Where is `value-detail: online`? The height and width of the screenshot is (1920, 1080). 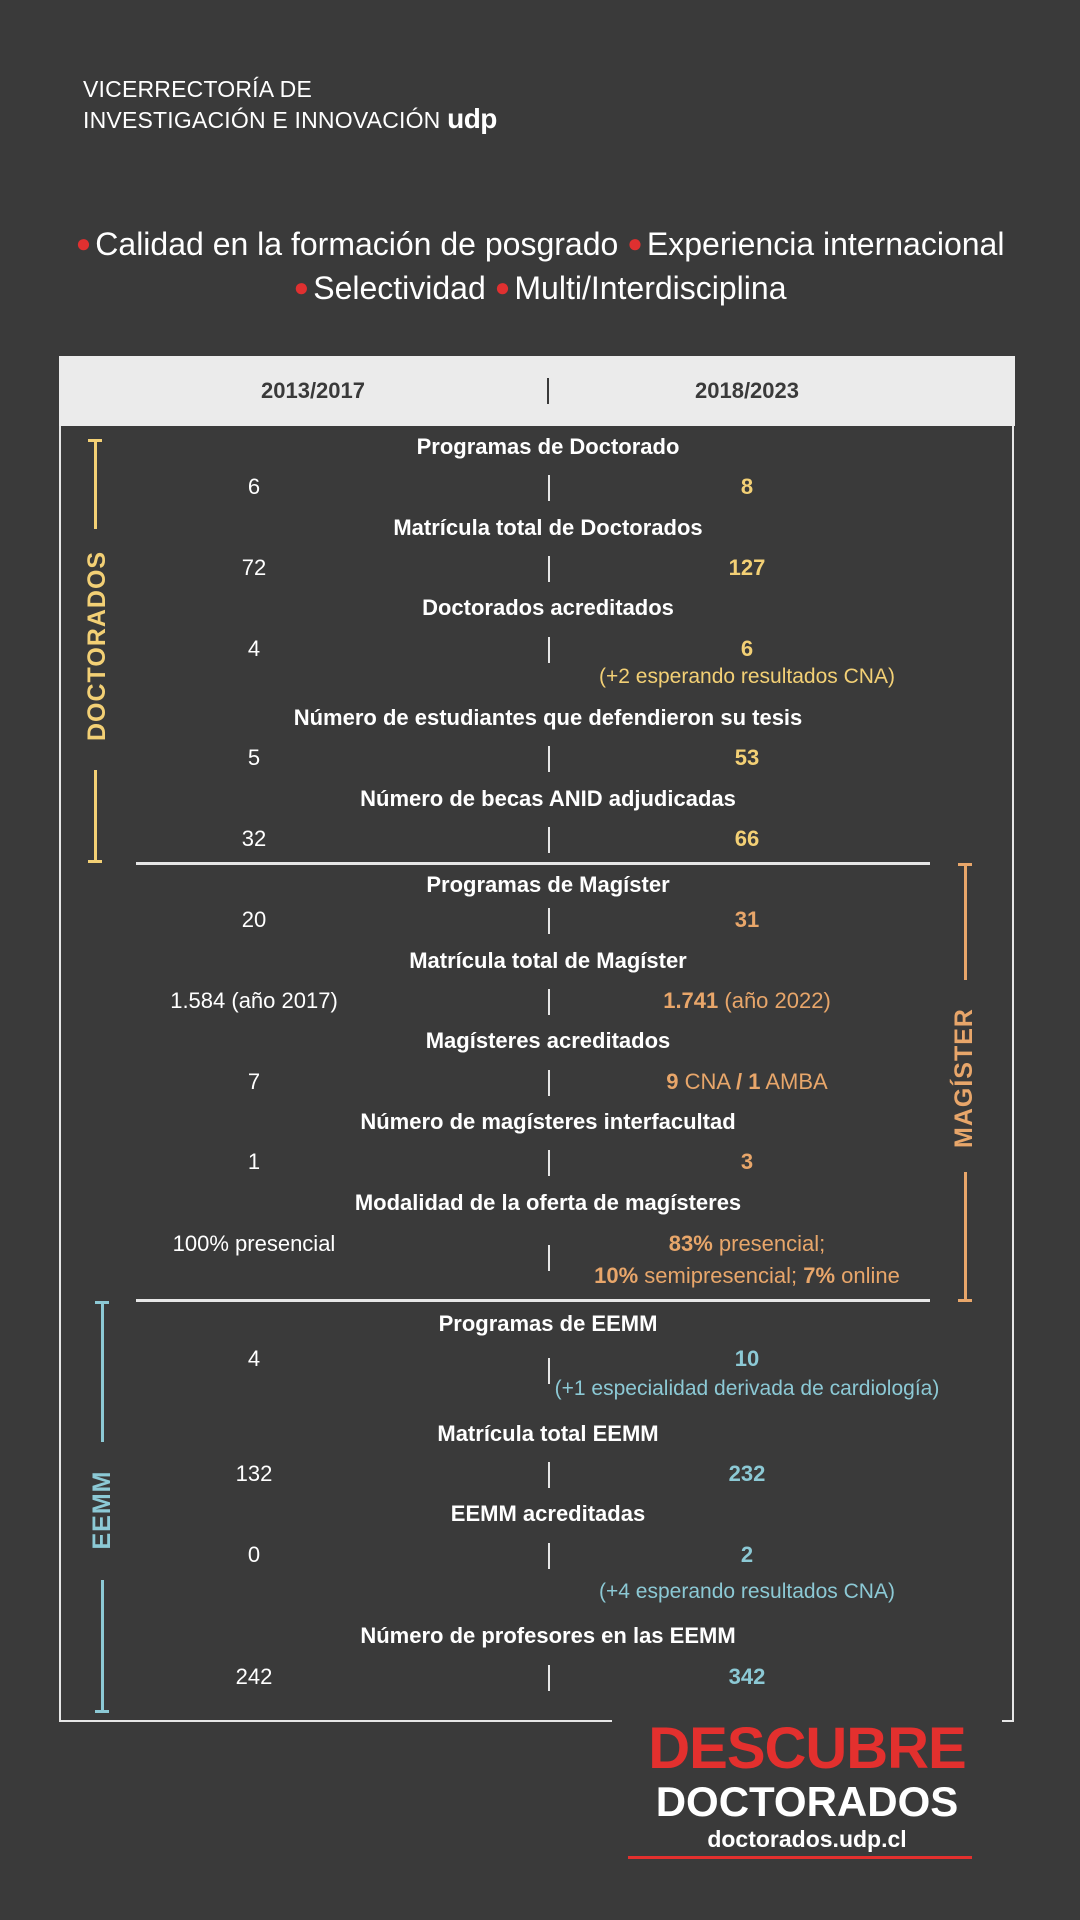 value-detail: online is located at coordinates (867, 1275).